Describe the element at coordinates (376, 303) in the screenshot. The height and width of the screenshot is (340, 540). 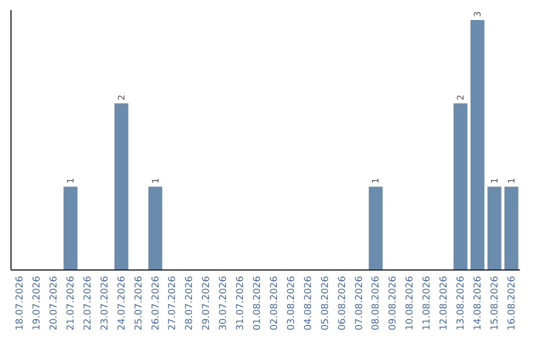
I see `x-tick-label: 08.08.2026` at that location.